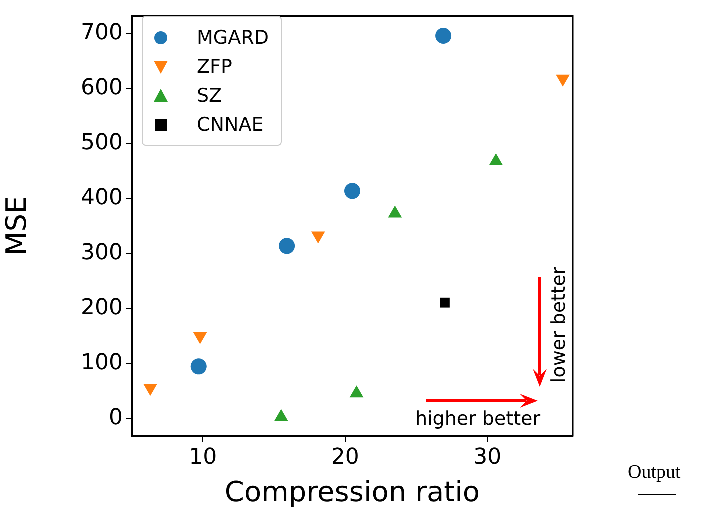 The width and height of the screenshot is (725, 513). Describe the element at coordinates (214, 67) in the screenshot. I see `legend-label: ZFP` at that location.